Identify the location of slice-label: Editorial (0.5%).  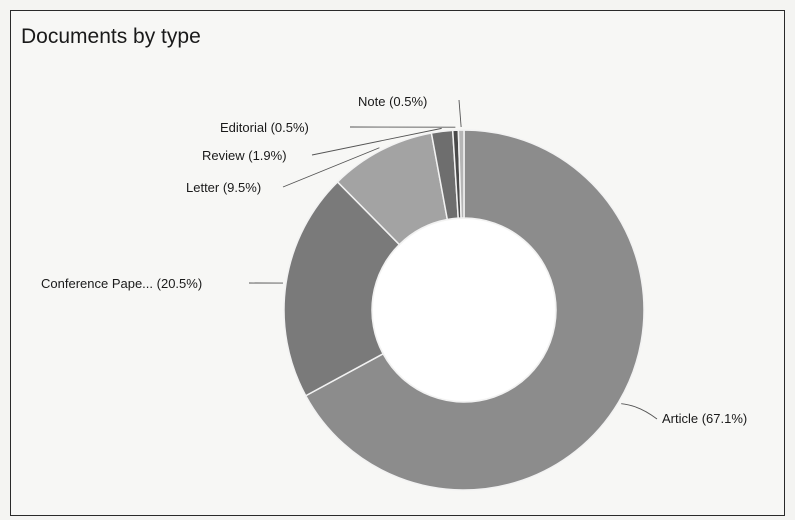
(264, 127).